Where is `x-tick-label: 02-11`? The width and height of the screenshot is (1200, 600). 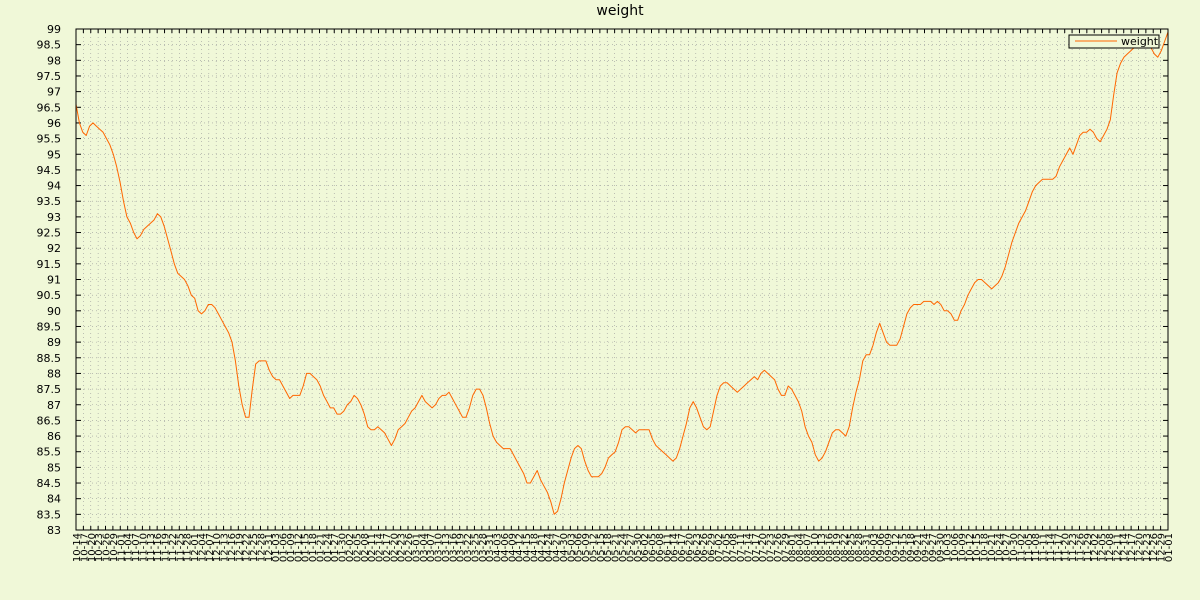 x-tick-label: 02-11 is located at coordinates (372, 547).